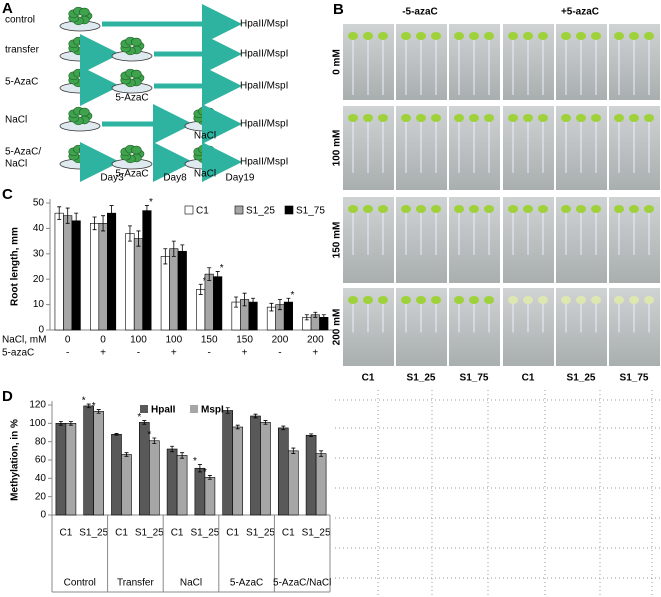 The height and width of the screenshot is (597, 661). What do you see at coordinates (337, 240) in the screenshot?
I see `row-label: 150 mM` at bounding box center [337, 240].